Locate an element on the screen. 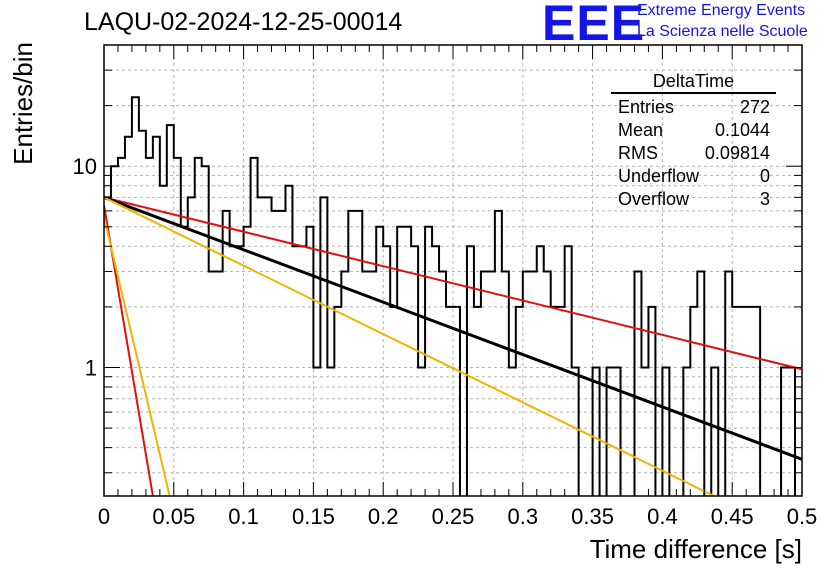  stats-value: 0.09814 is located at coordinates (737, 153).